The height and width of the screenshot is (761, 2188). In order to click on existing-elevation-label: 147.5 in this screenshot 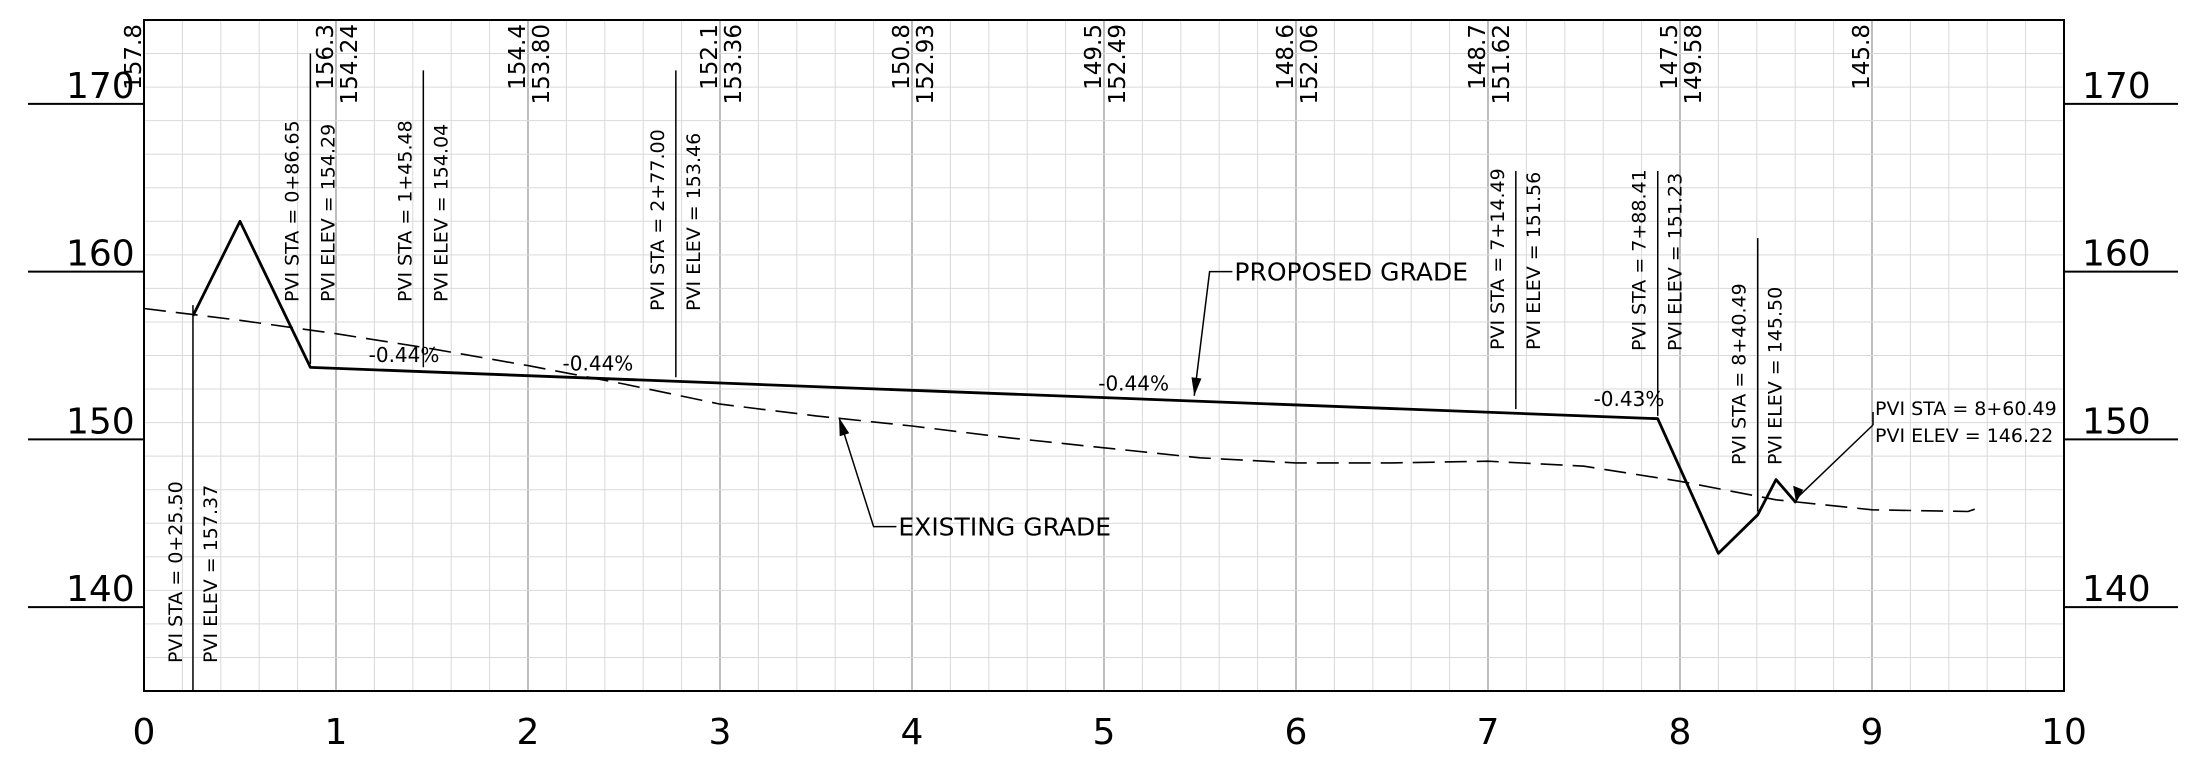, I will do `click(1670, 57)`.